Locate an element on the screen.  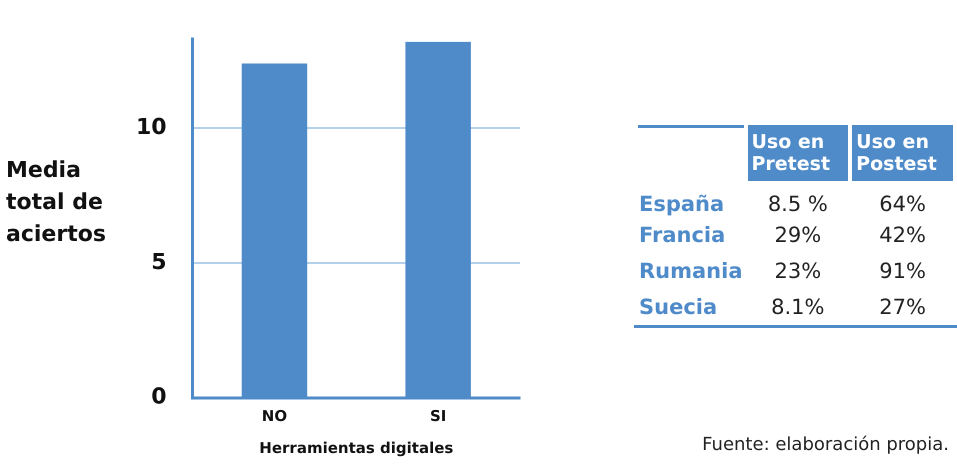
data-label: 8.5 % is located at coordinates (797, 203).